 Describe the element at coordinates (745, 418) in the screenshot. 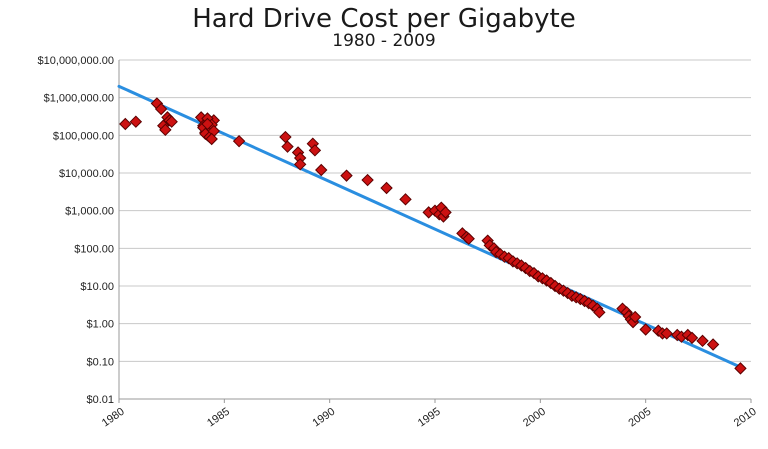

I see `x-tick-label: 2010` at that location.